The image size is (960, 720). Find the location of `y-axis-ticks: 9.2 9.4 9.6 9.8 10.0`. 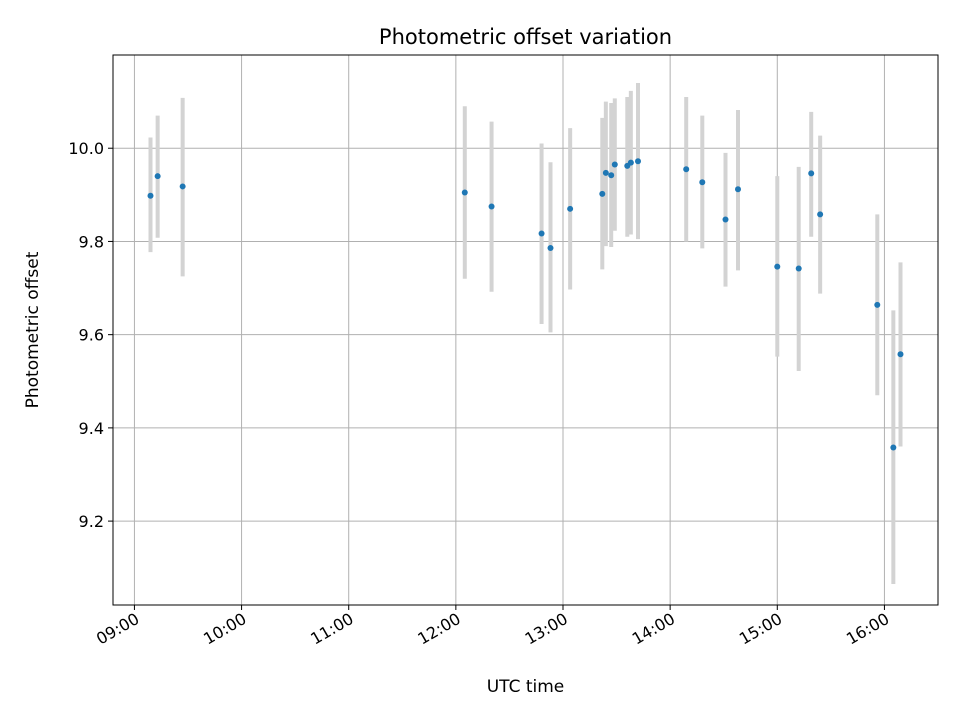

y-axis-ticks: 9.2 9.4 9.6 9.8 10.0 is located at coordinates (90, 335).